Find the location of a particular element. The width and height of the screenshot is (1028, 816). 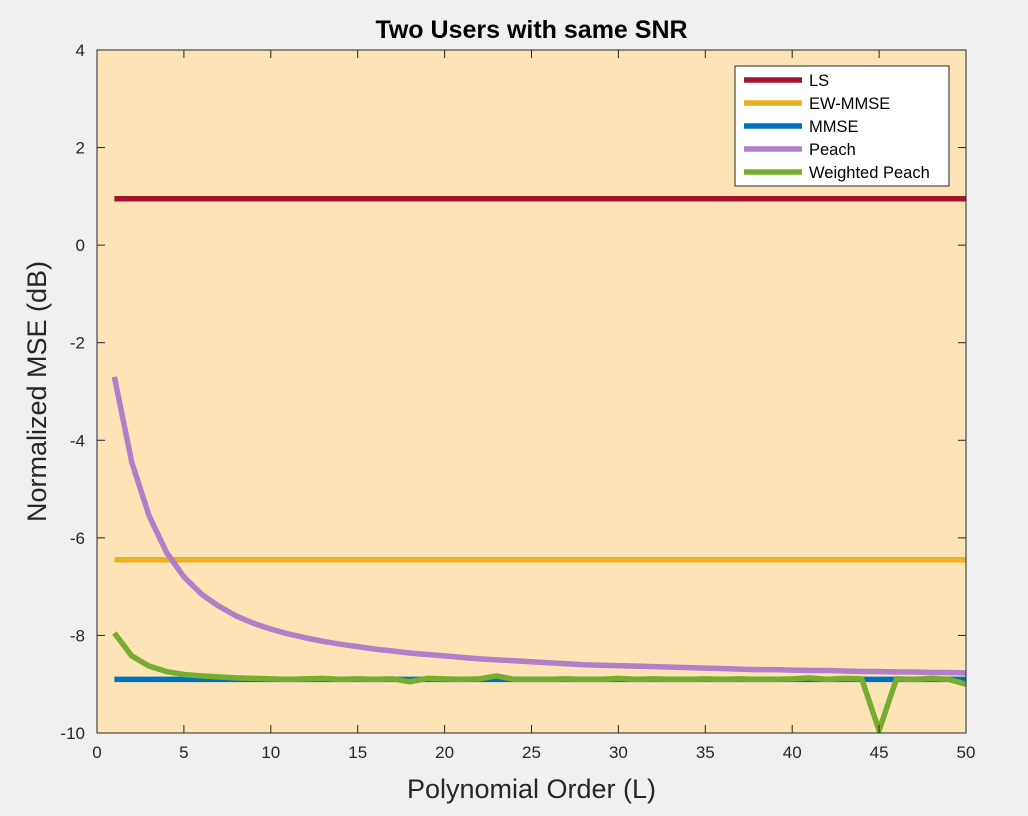

legend-label: EW-MMSE is located at coordinates (849, 104).